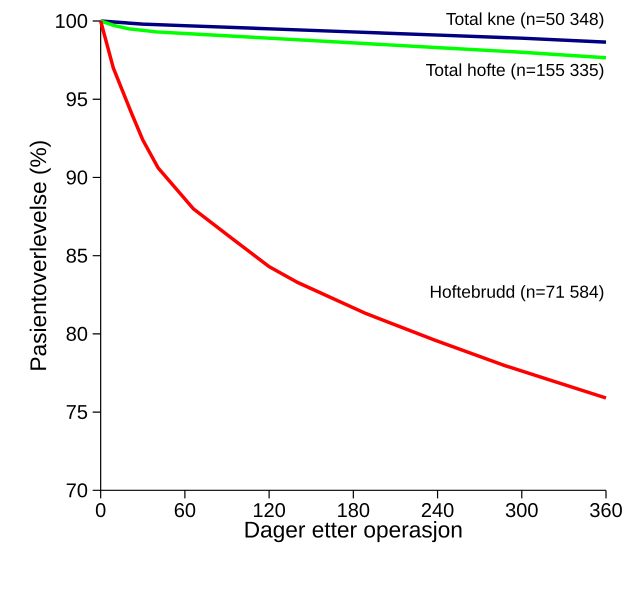  Describe the element at coordinates (354, 510) in the screenshot. I see `x-tick-label: 180` at that location.